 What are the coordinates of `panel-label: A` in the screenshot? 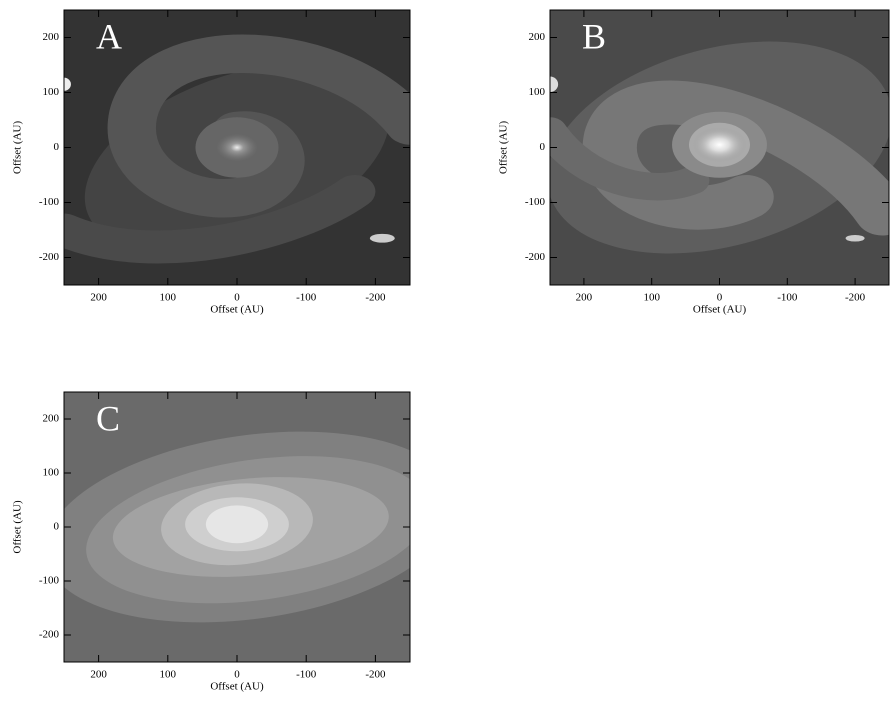 It's located at (109, 36).